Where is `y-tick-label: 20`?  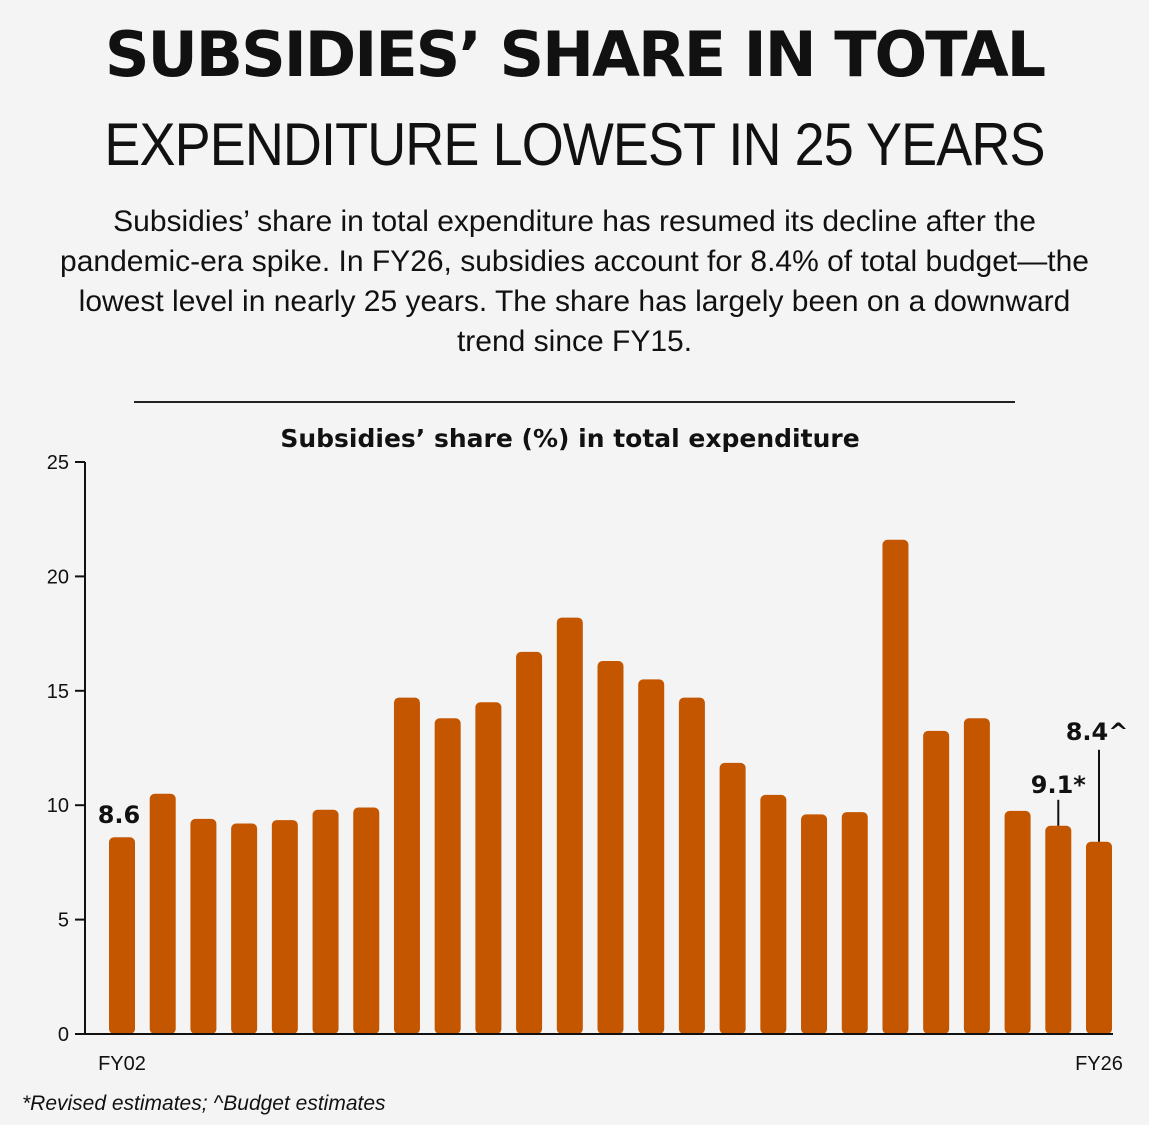 y-tick-label: 20 is located at coordinates (58, 577).